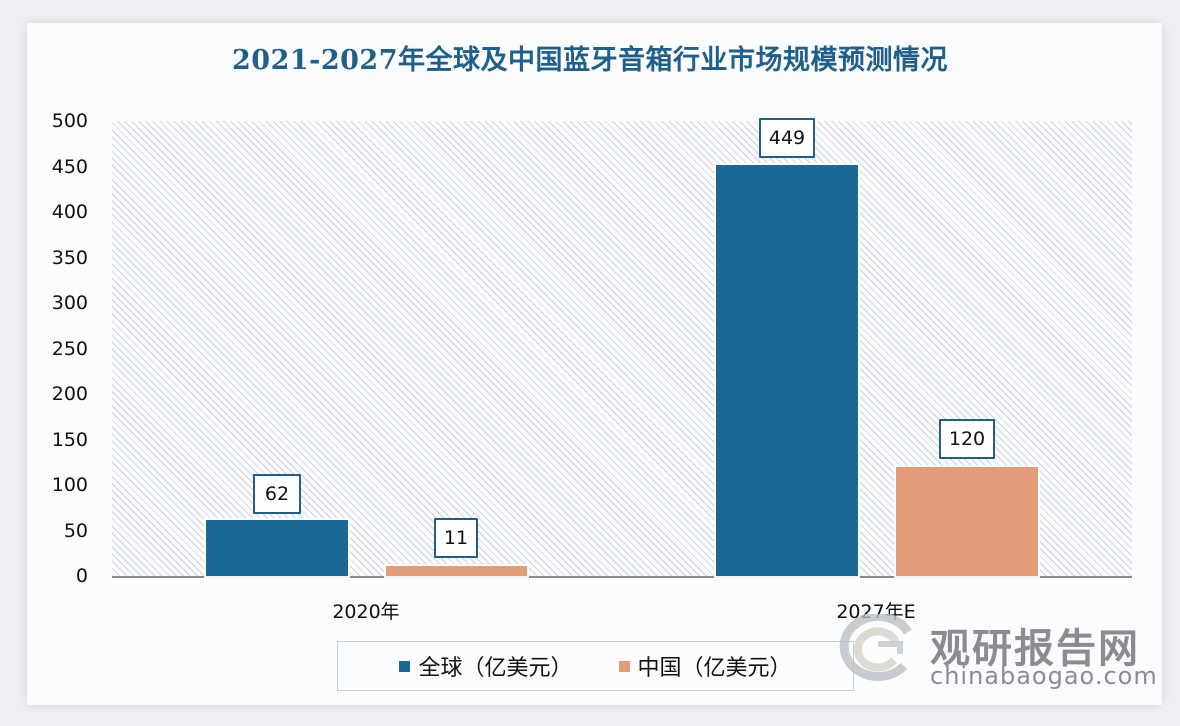 This screenshot has height=726, width=1180. What do you see at coordinates (69, 348) in the screenshot?
I see `y-tick: 250` at bounding box center [69, 348].